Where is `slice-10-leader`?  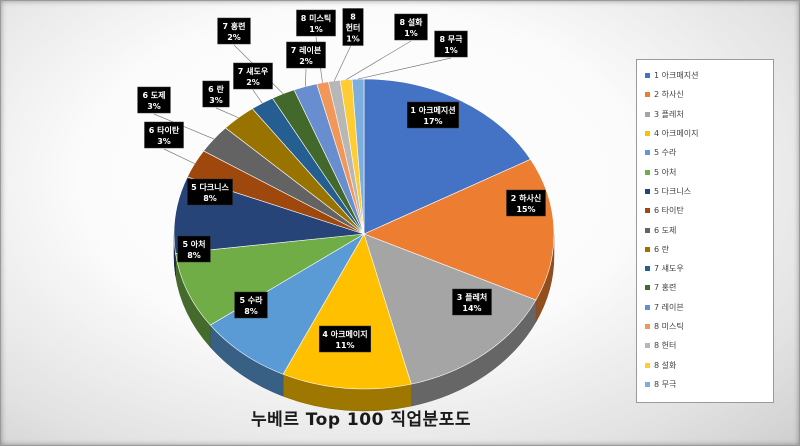 slice-10-leader is located at coordinates (227, 113).